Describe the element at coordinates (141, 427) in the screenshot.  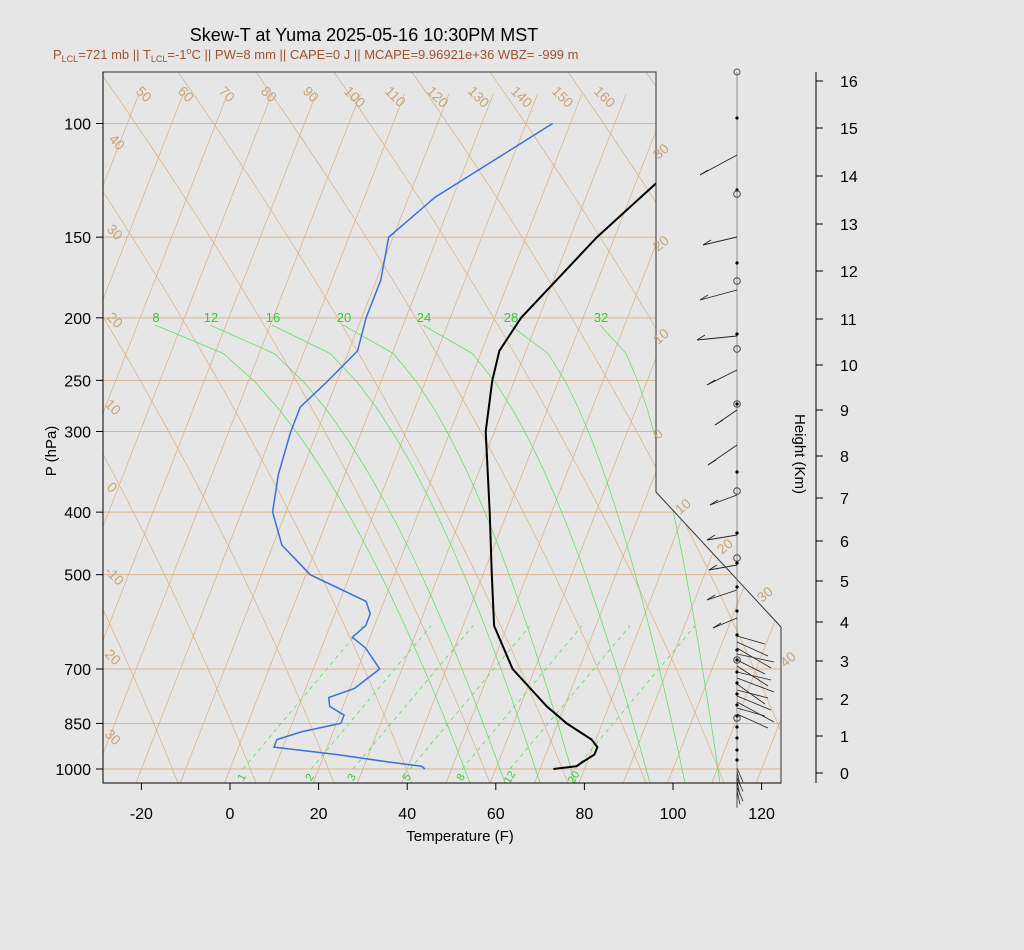
I see `dry-adiabat` at that location.